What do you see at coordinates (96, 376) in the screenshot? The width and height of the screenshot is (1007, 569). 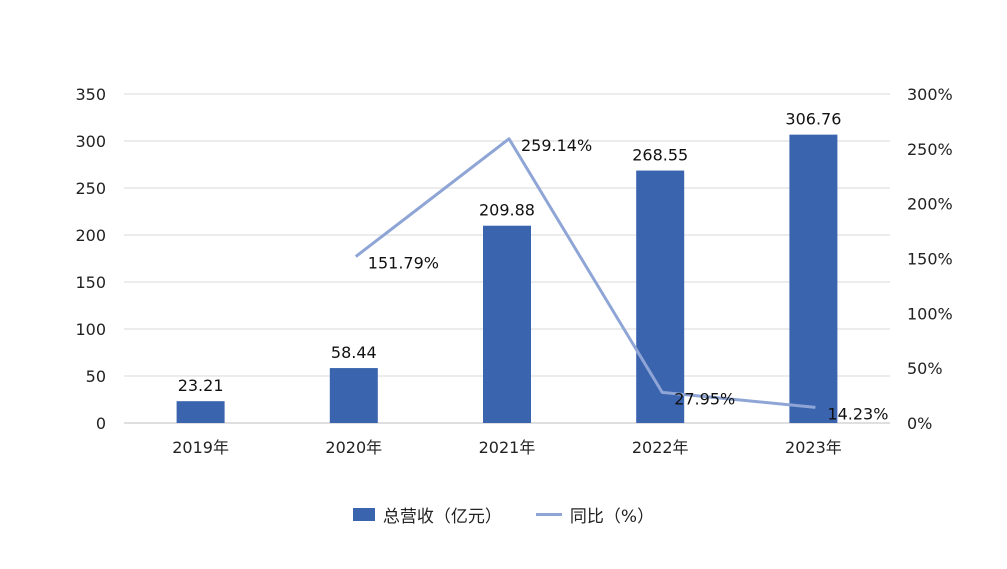 I see `left-y-tick-label: 50` at bounding box center [96, 376].